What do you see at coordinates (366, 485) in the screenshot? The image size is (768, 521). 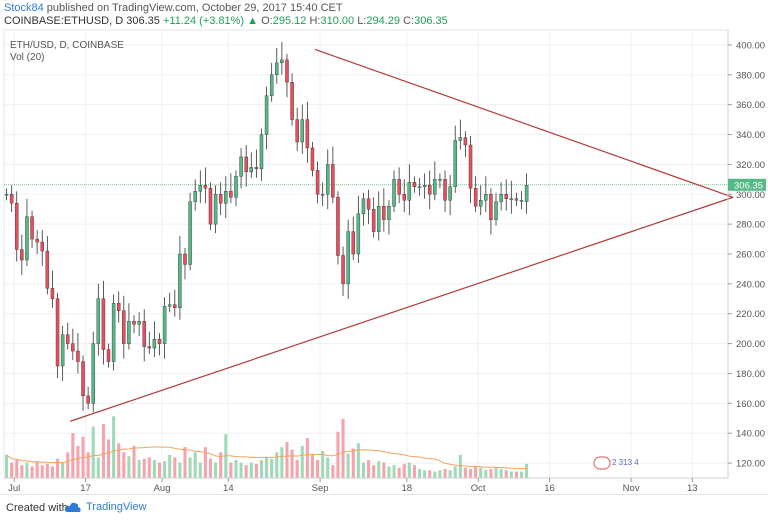 I see `time-axis: Jul 17 Aug 14 Sep 18 Oct 16 Nov 13` at bounding box center [366, 485].